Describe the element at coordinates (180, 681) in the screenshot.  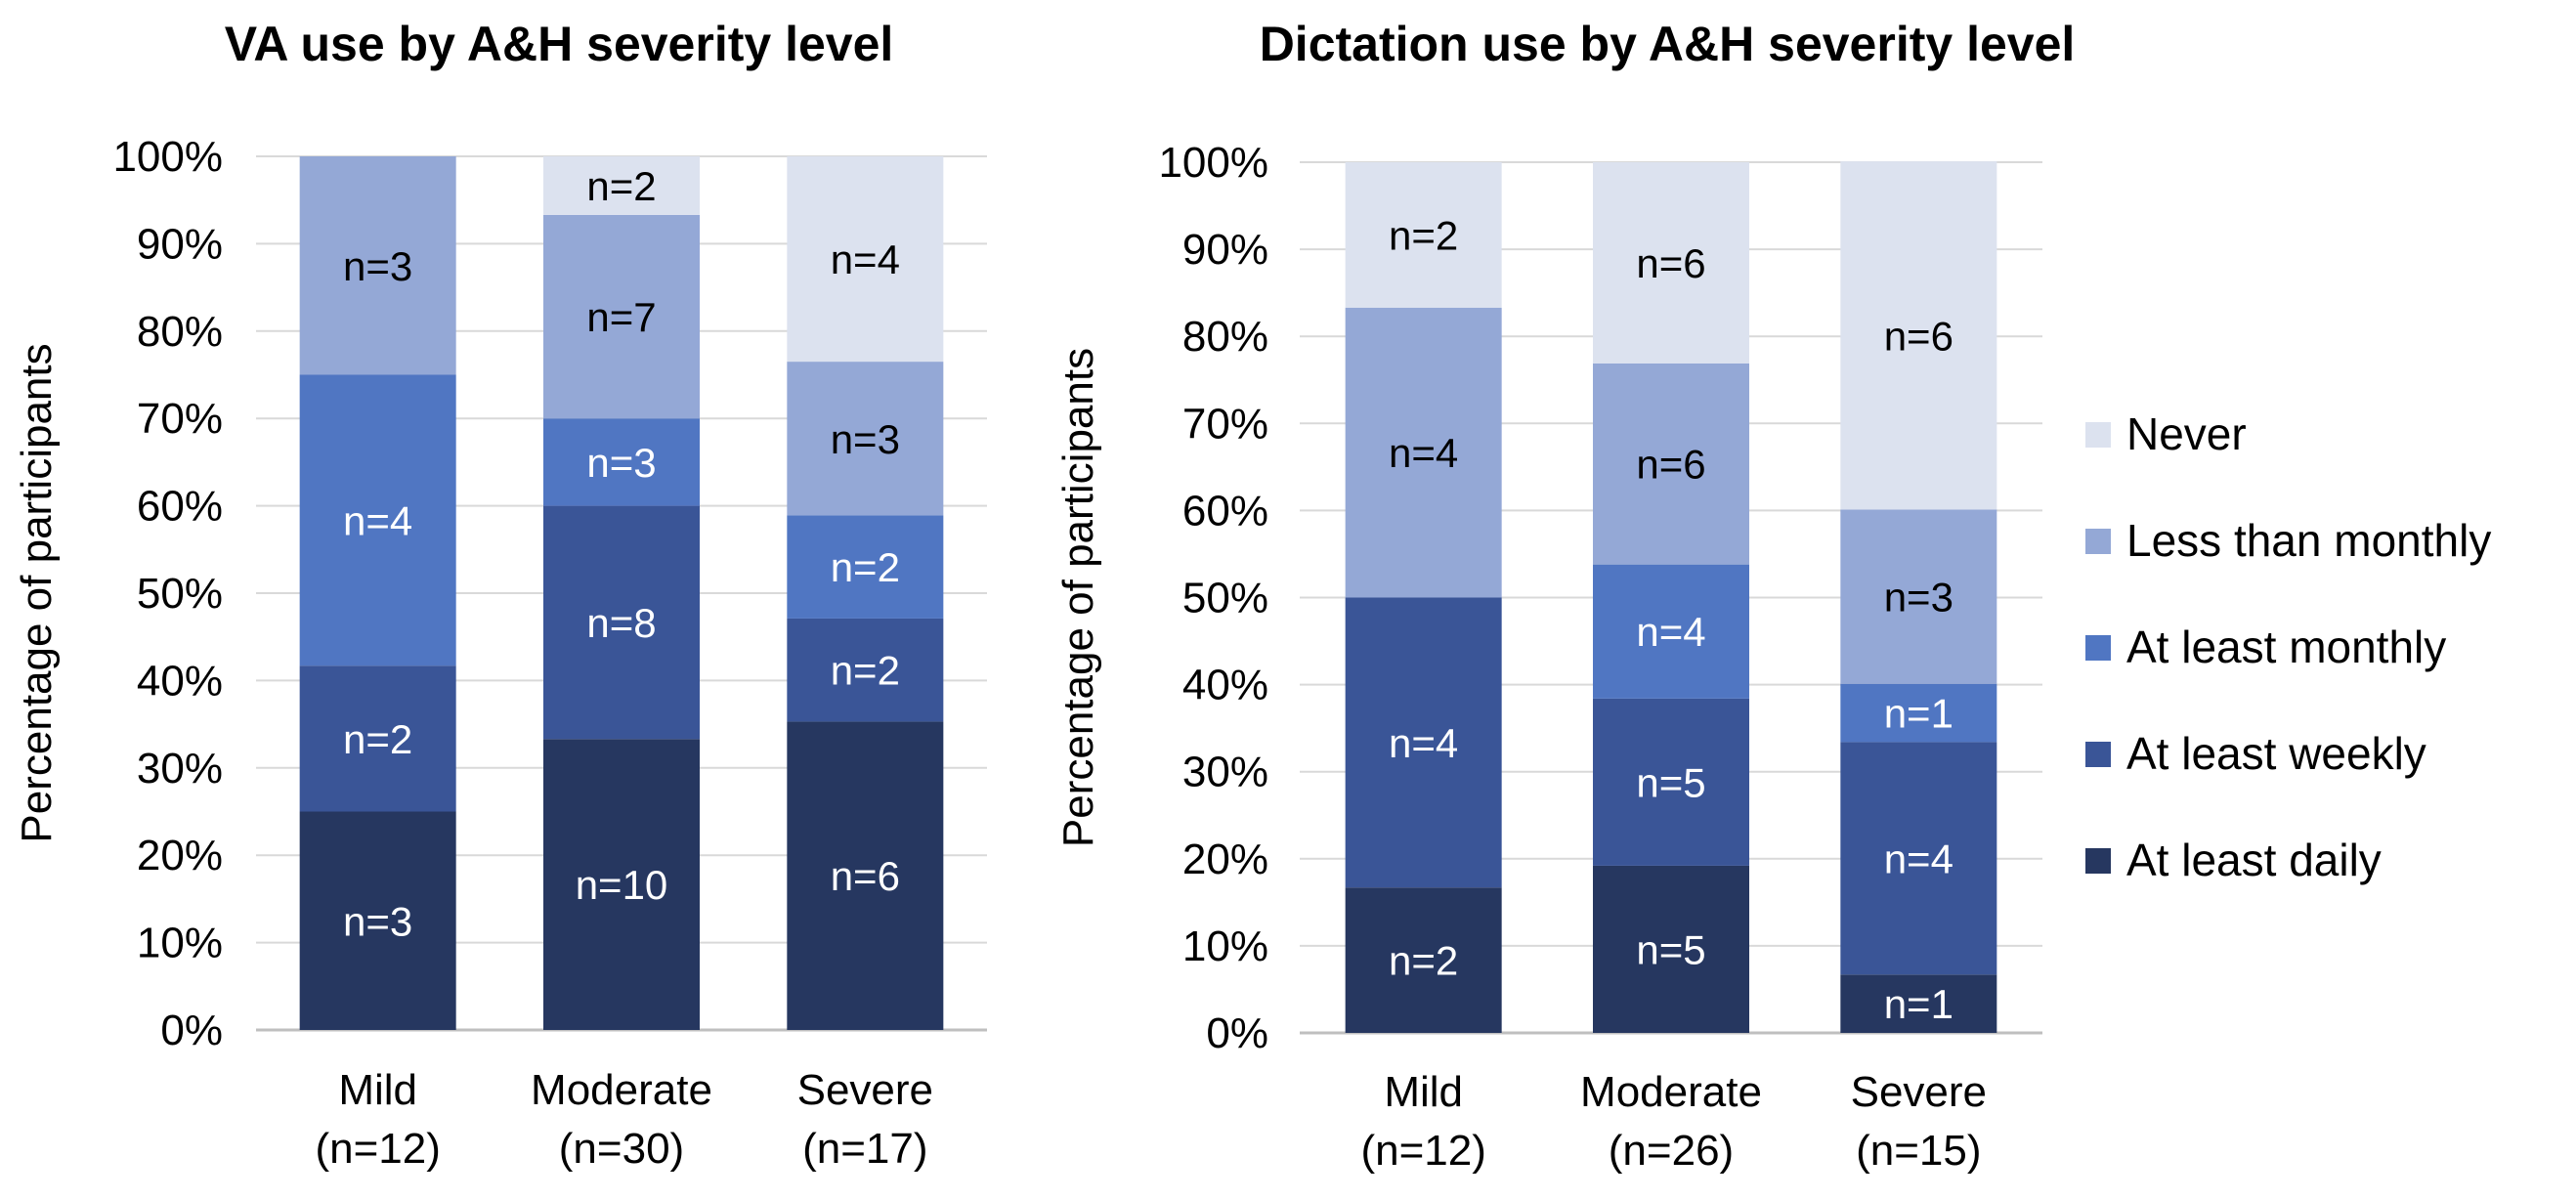
I see `va-y-tick-label: 40%` at that location.